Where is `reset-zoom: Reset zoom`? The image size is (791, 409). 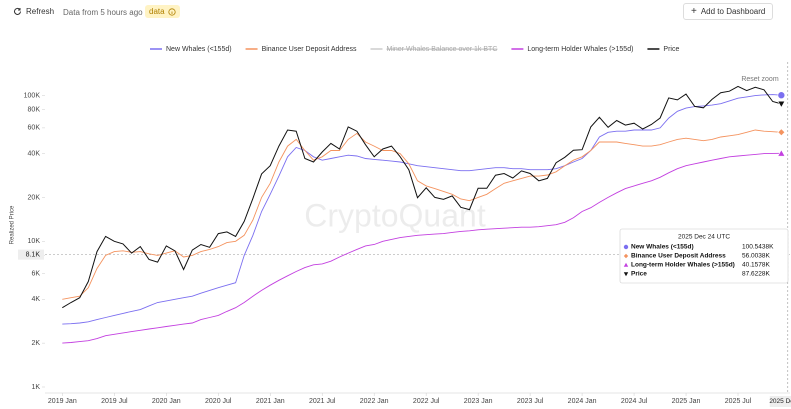 reset-zoom: Reset zoom is located at coordinates (760, 79).